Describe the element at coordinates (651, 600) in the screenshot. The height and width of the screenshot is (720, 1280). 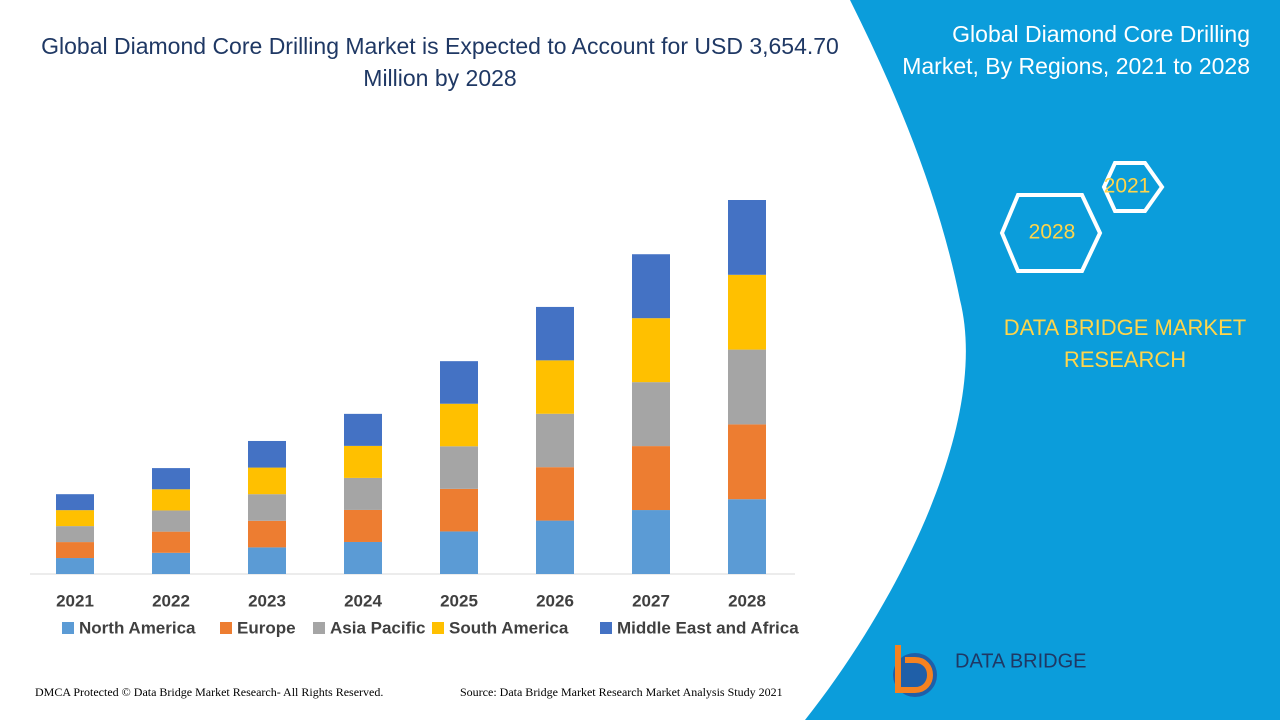
I see `x-tick-label: 2027` at that location.